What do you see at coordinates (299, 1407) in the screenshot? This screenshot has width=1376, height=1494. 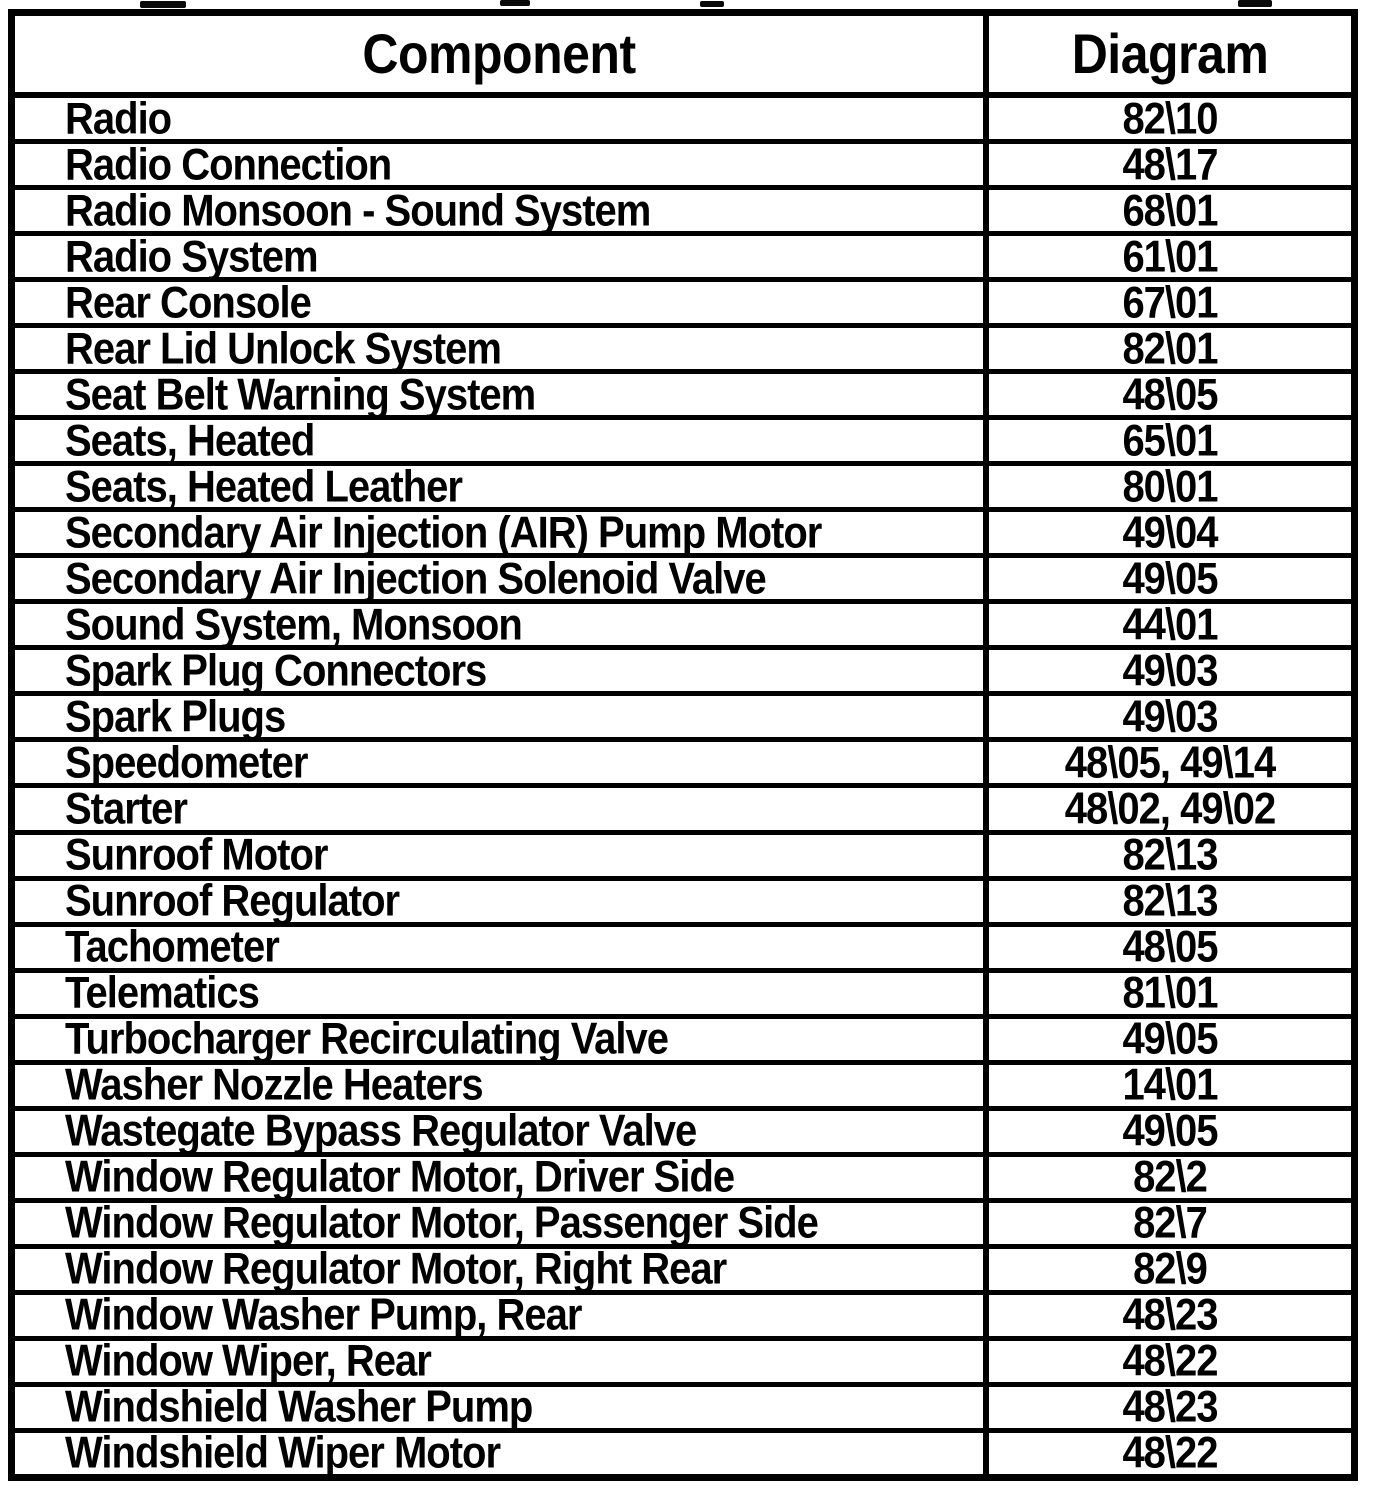 I see `component-cell-text: Windshield Washer Pump` at bounding box center [299, 1407].